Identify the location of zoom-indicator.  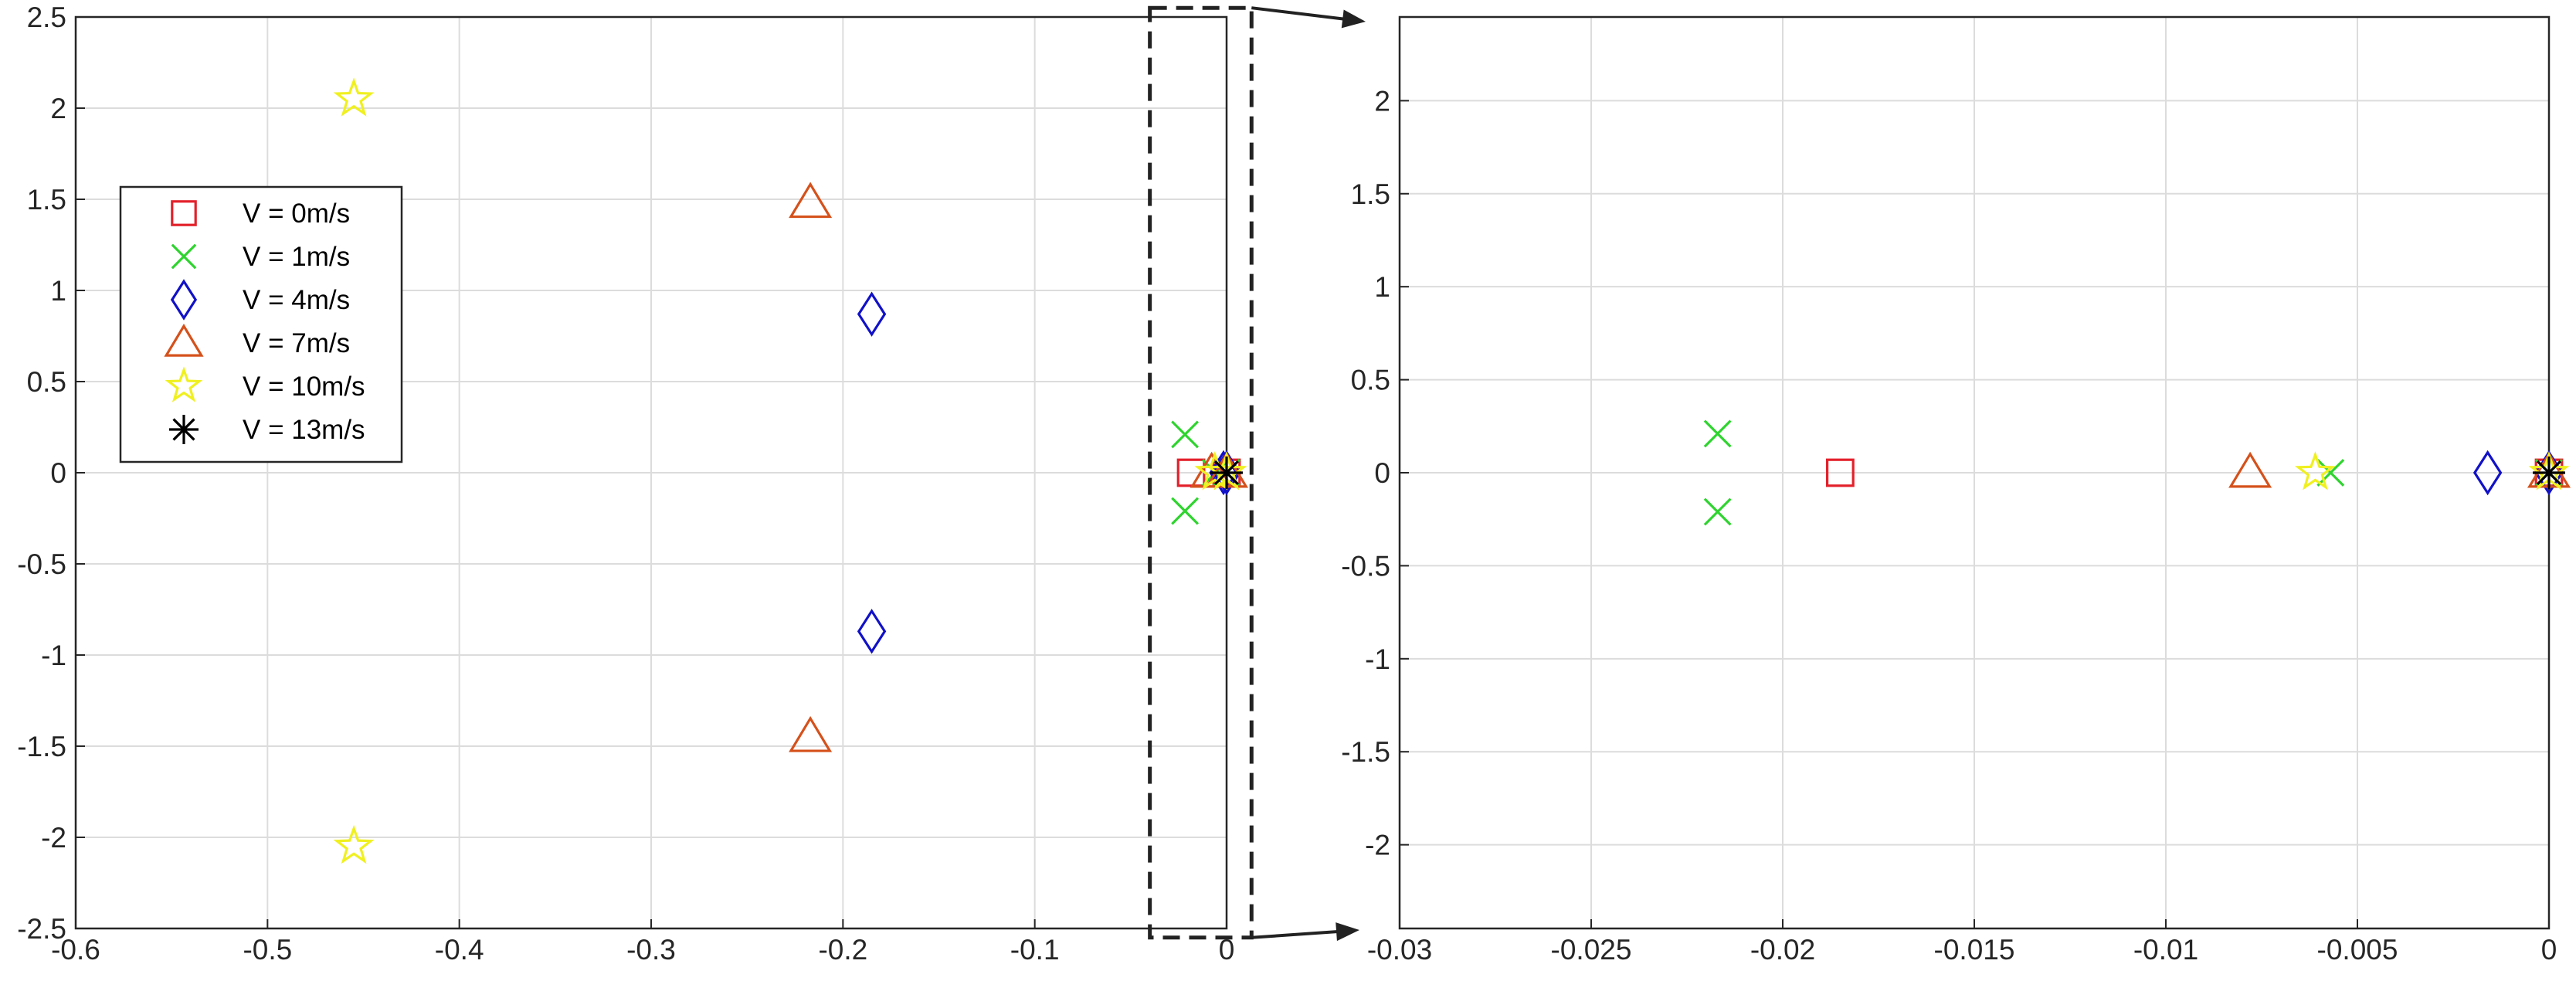
(1257, 473).